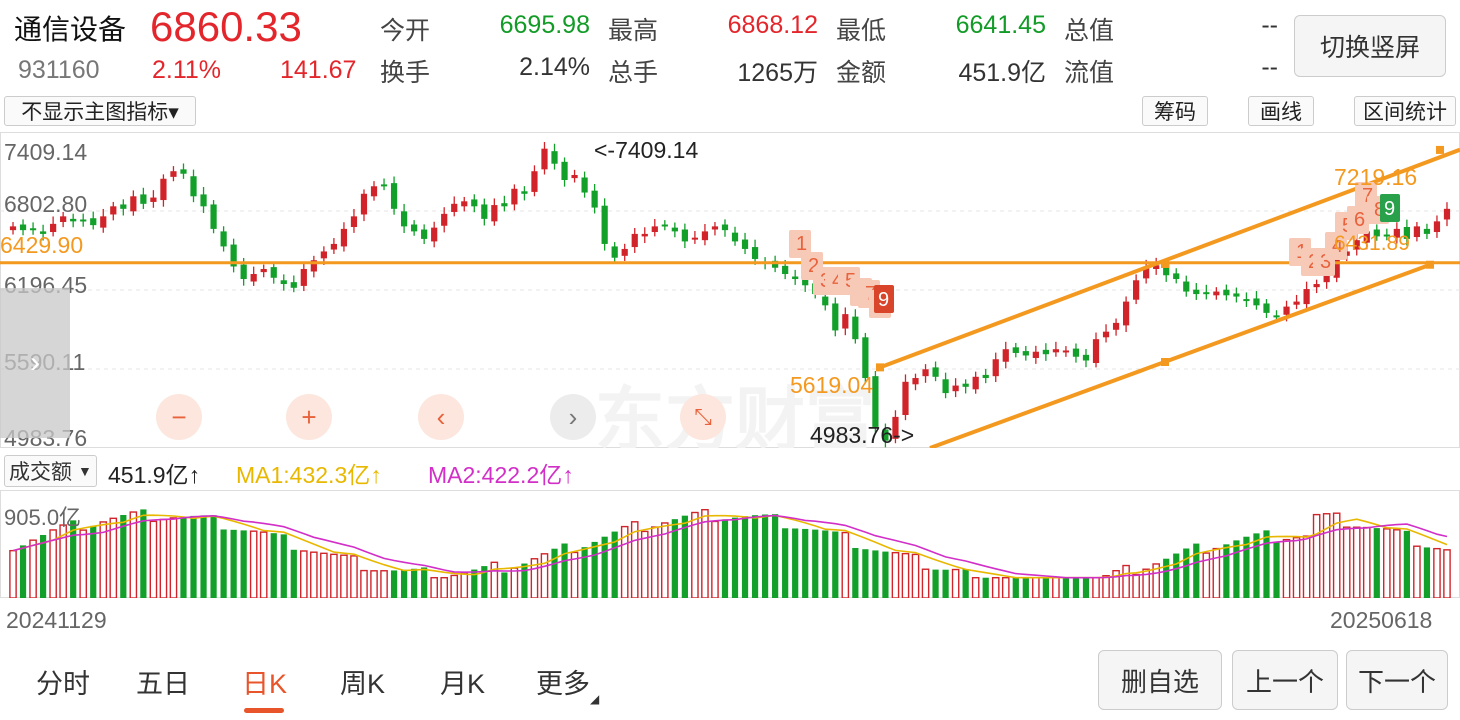  I want to click on volume-indicator-select: 成交额 ▼, so click(50, 471).